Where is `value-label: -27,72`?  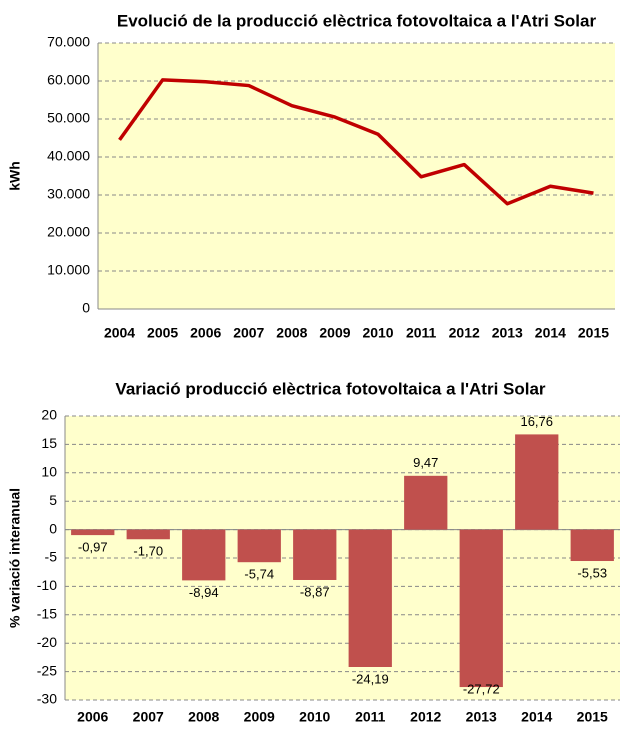
value-label: -27,72 is located at coordinates (481, 688).